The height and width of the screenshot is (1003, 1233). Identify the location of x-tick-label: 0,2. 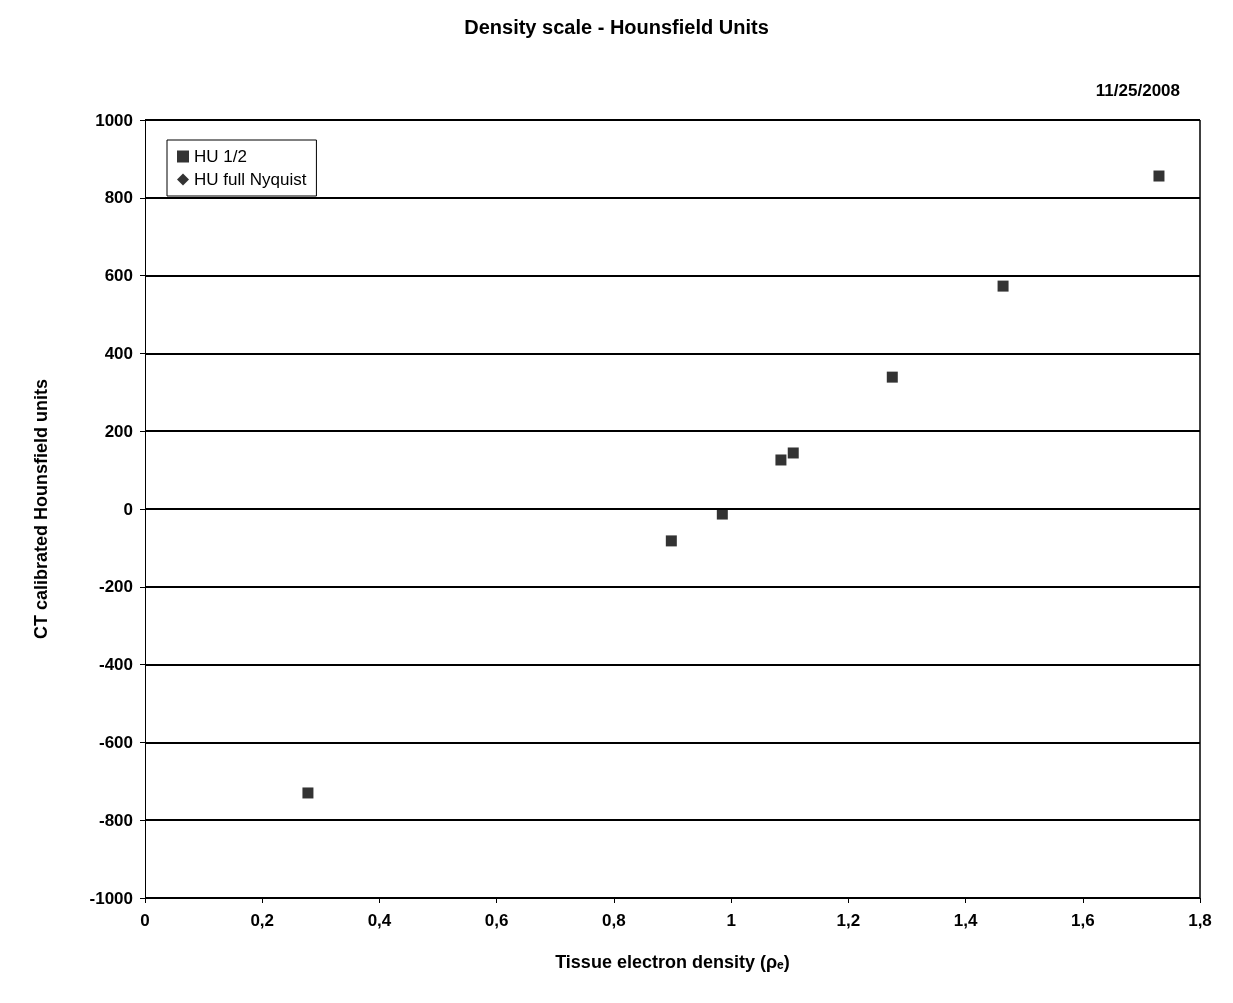
(262, 920).